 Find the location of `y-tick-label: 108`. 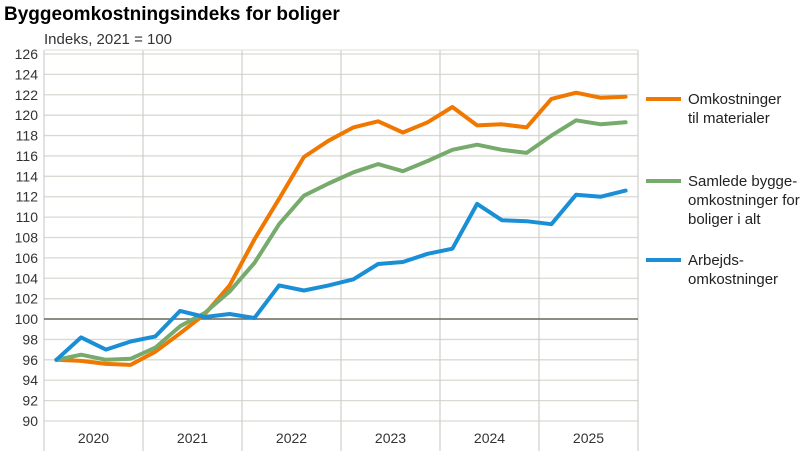

y-tick-label: 108 is located at coordinates (27, 238).